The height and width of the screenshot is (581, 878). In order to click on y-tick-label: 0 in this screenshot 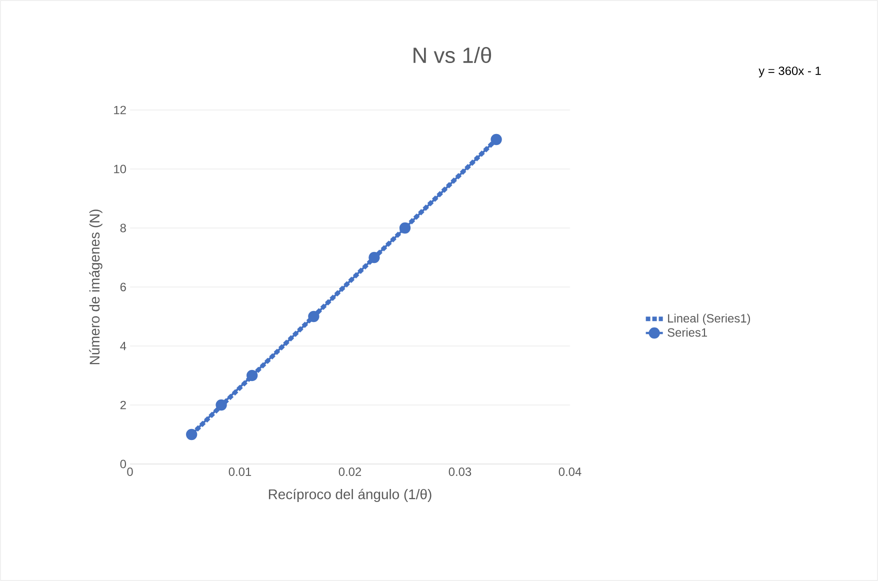, I will do `click(123, 464)`.